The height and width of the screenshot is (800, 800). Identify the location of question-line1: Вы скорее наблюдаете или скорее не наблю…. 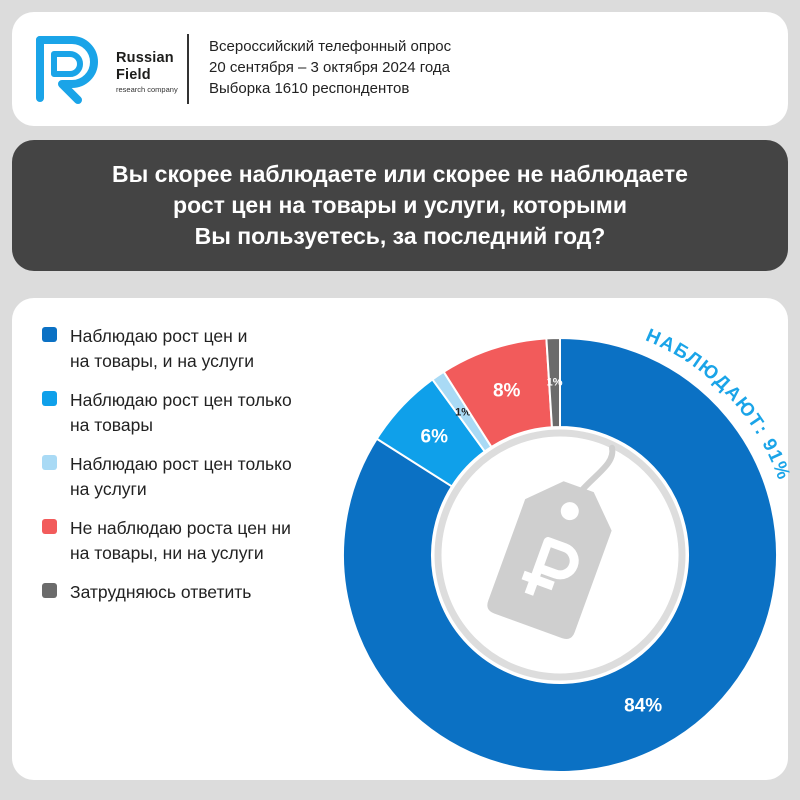
(400, 174).